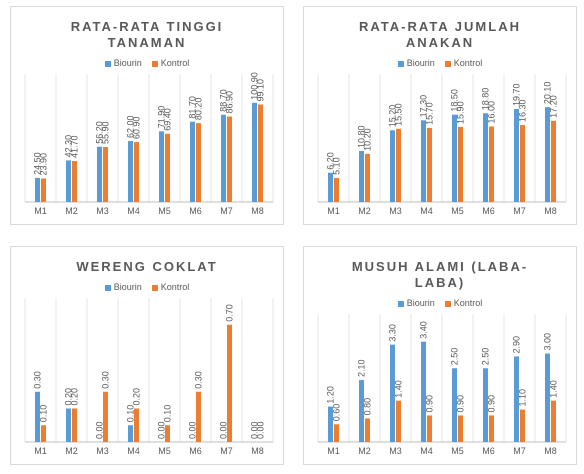 Image resolution: width=584 pixels, height=474 pixels. Describe the element at coordinates (550, 451) in the screenshot. I see `x-tick-label: M8` at that location.